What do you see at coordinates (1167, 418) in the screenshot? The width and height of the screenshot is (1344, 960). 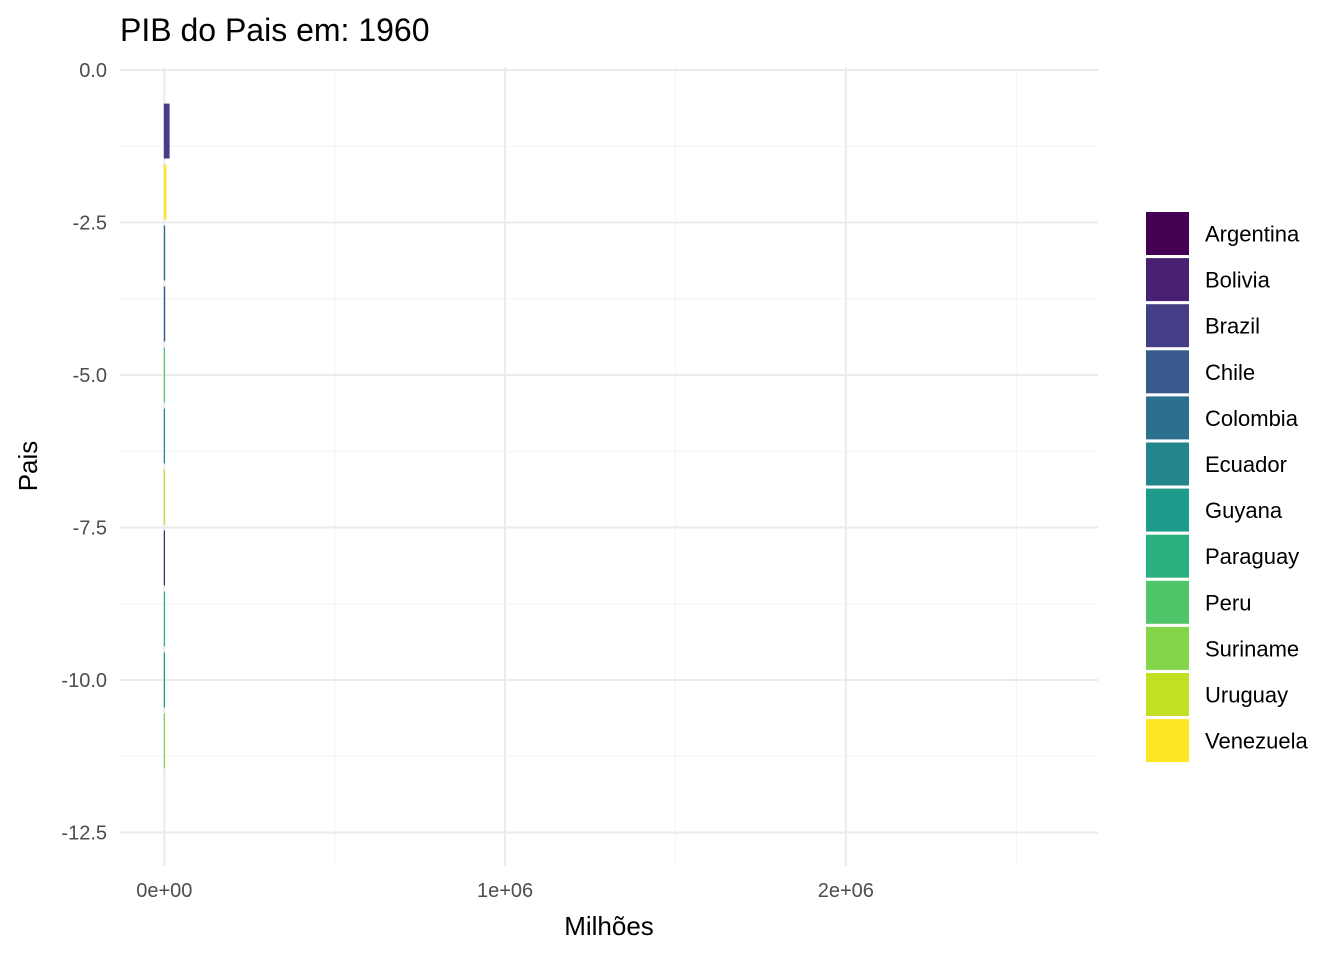 I see `legend-key-colombia` at bounding box center [1167, 418].